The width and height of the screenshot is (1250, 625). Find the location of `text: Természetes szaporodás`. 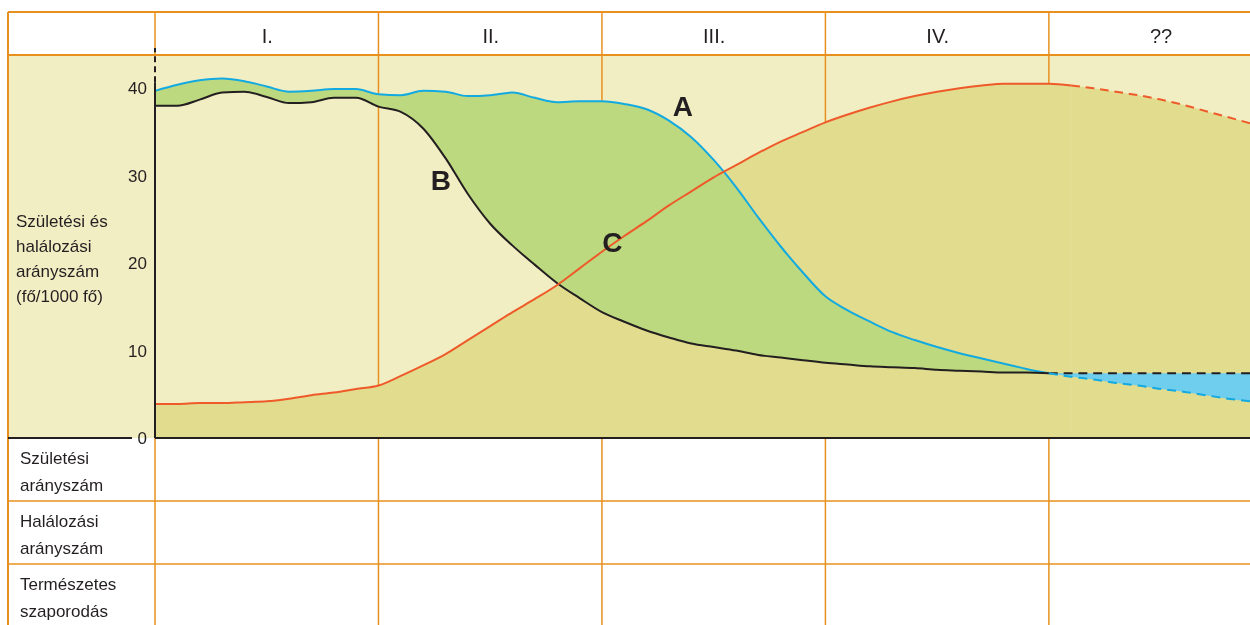

text: Természetes szaporodás is located at coordinates (68, 597).